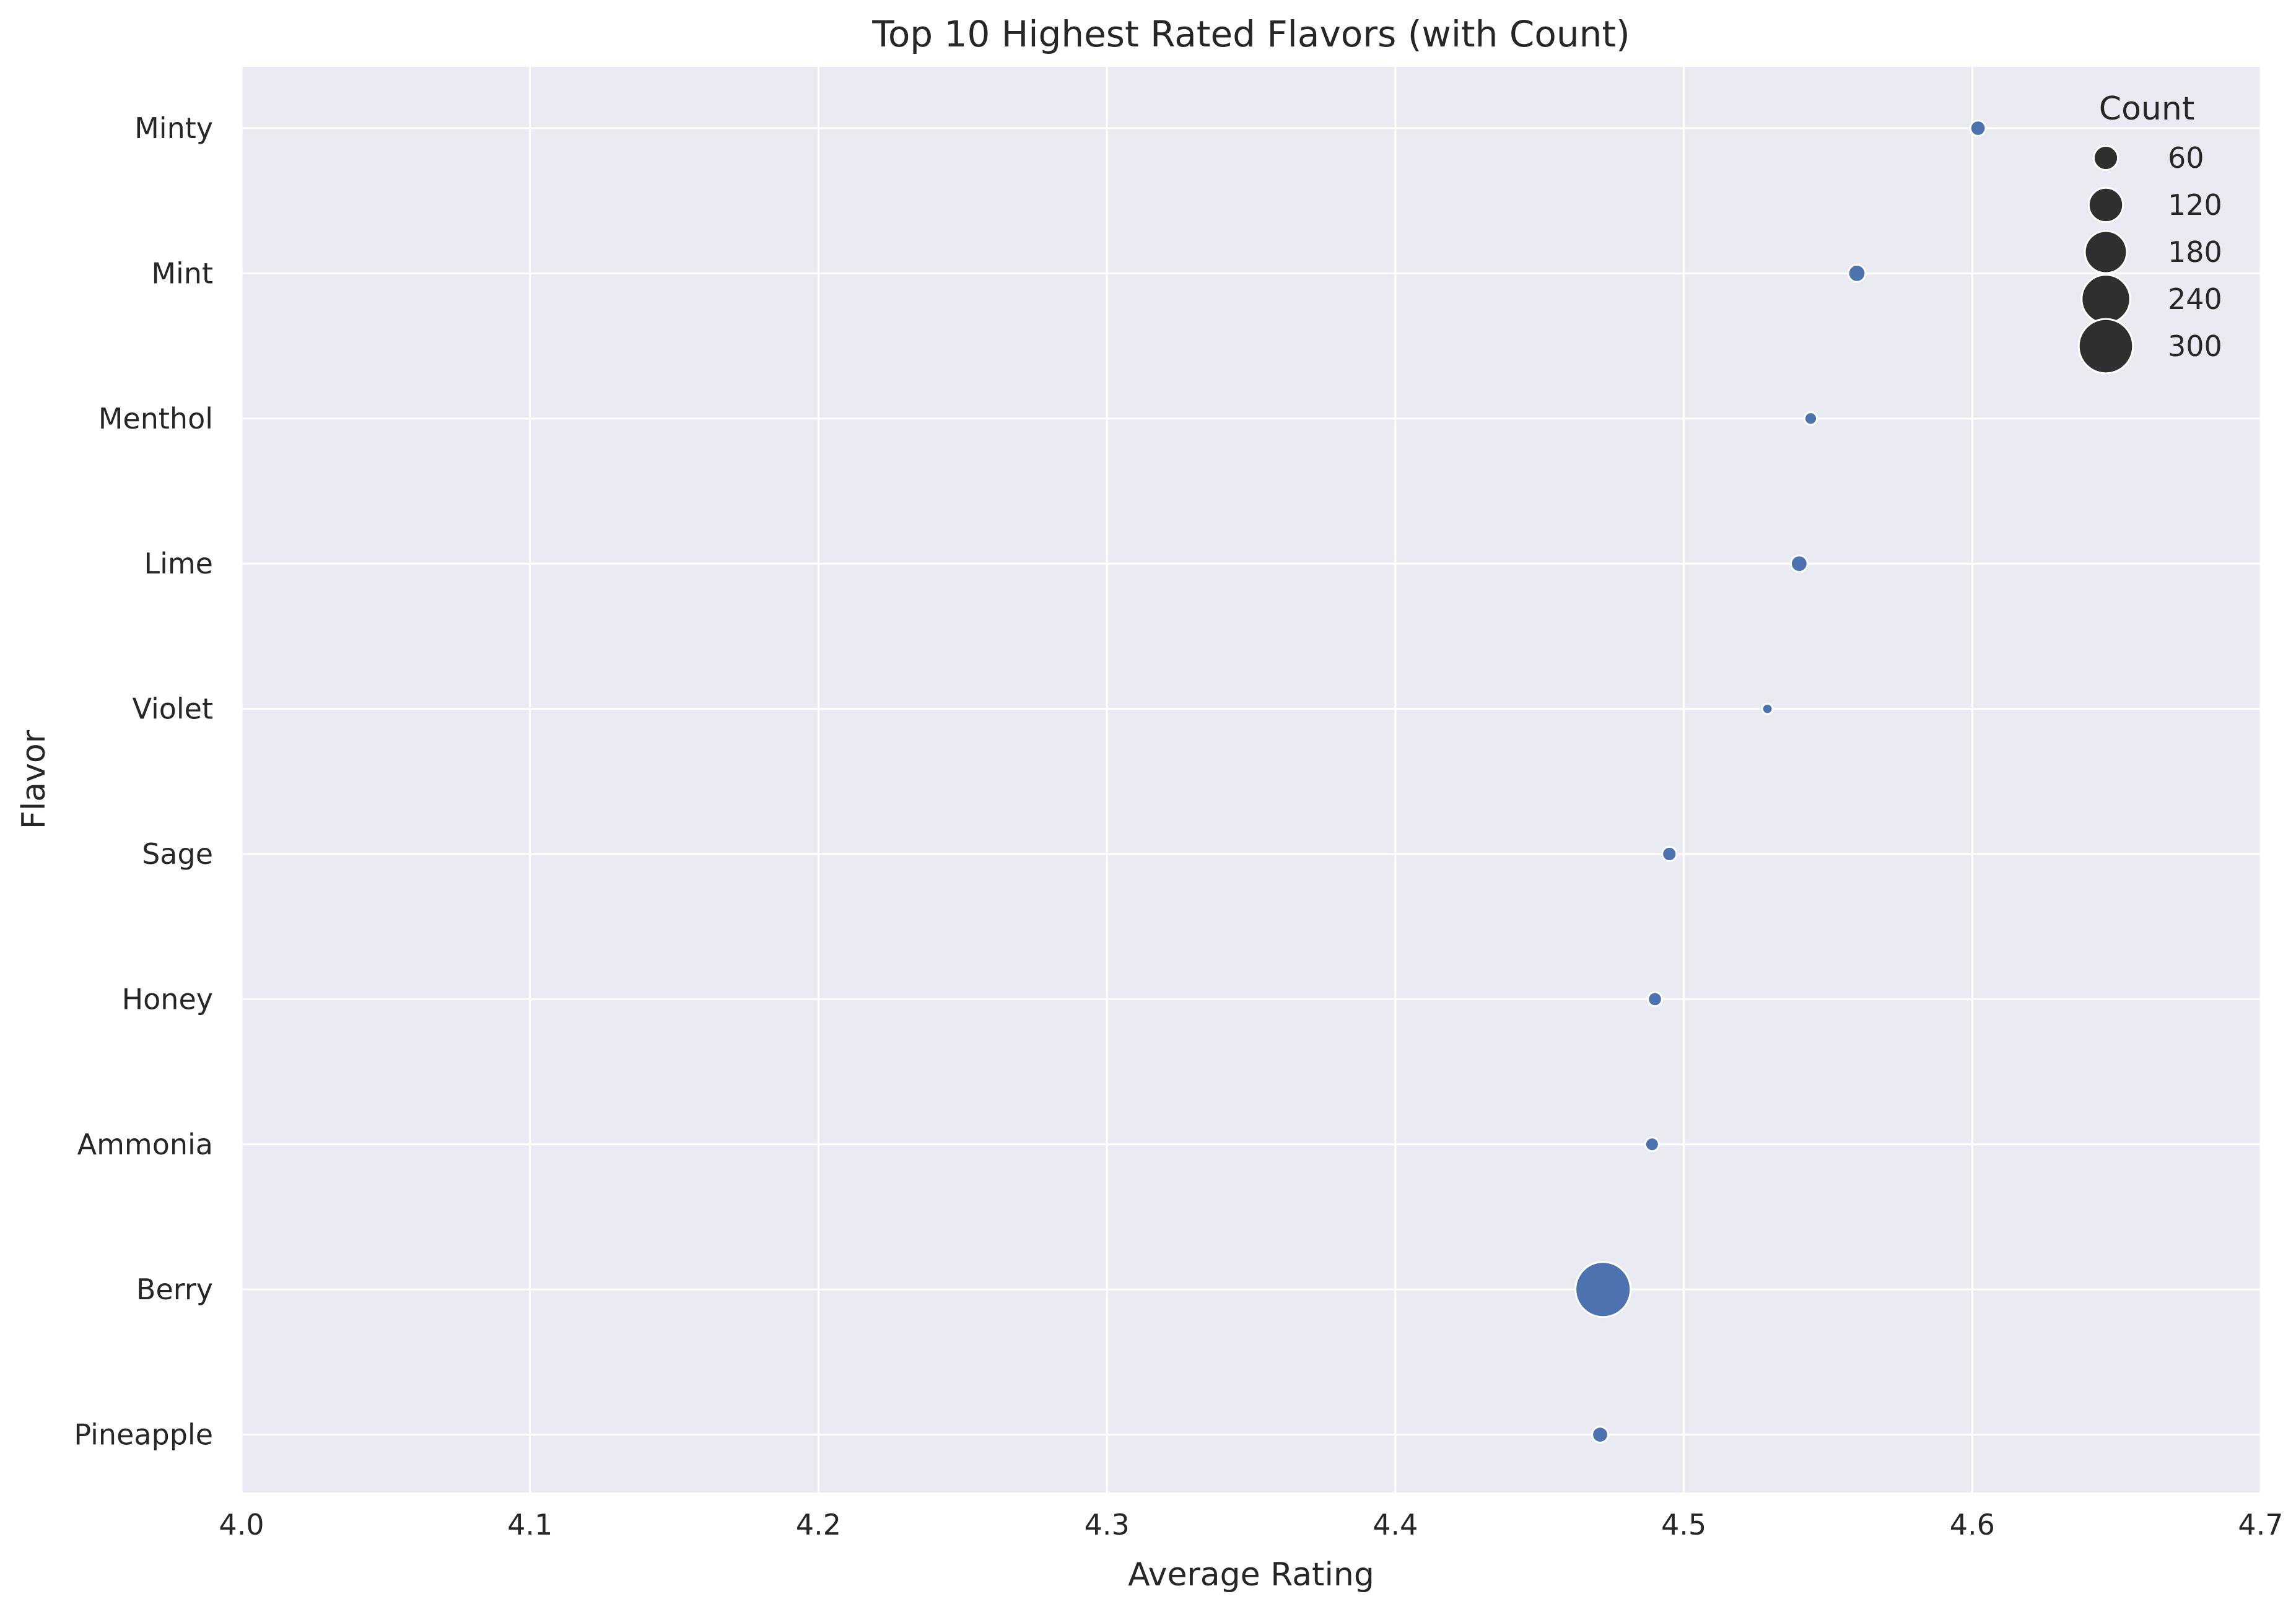 The height and width of the screenshot is (1612, 2296). Describe the element at coordinates (182, 273) in the screenshot. I see `y-tick-label: Mint` at that location.